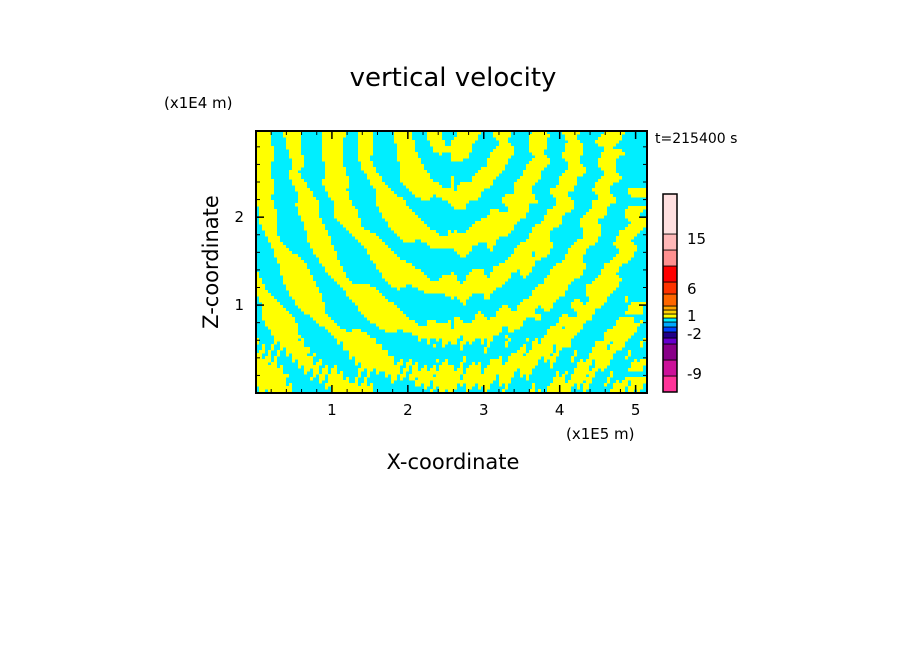 This screenshot has height=658, width=904. I want to click on colorbar-label: 1, so click(692, 316).